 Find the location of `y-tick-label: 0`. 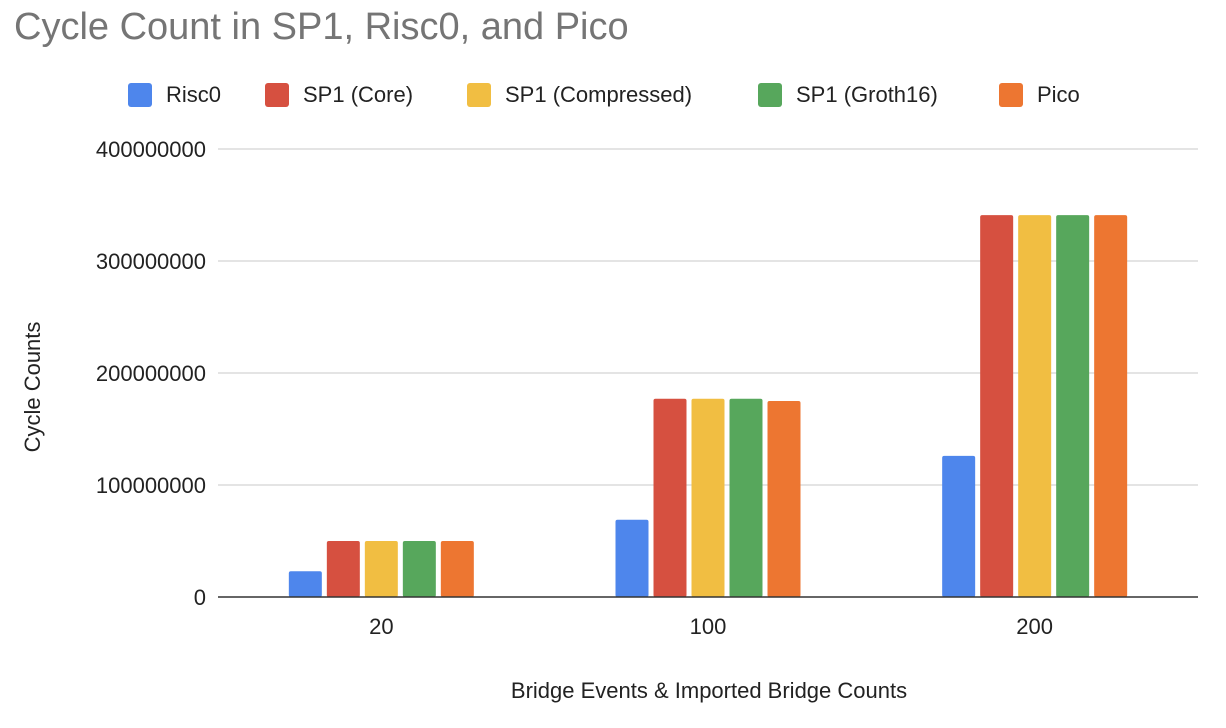

y-tick-label: 0 is located at coordinates (200, 597).